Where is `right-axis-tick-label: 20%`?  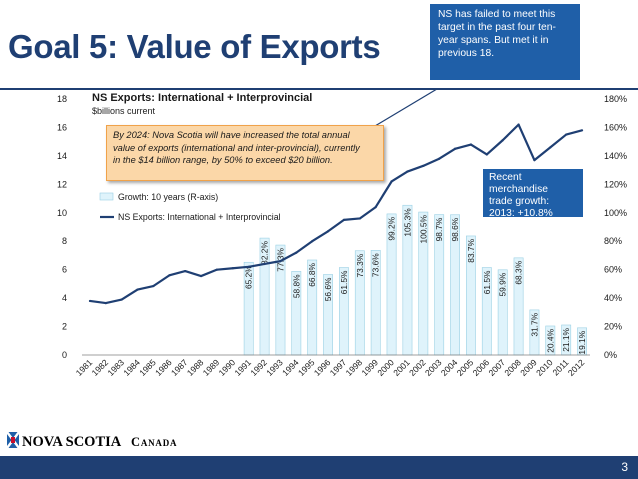 right-axis-tick-label: 20% is located at coordinates (613, 327).